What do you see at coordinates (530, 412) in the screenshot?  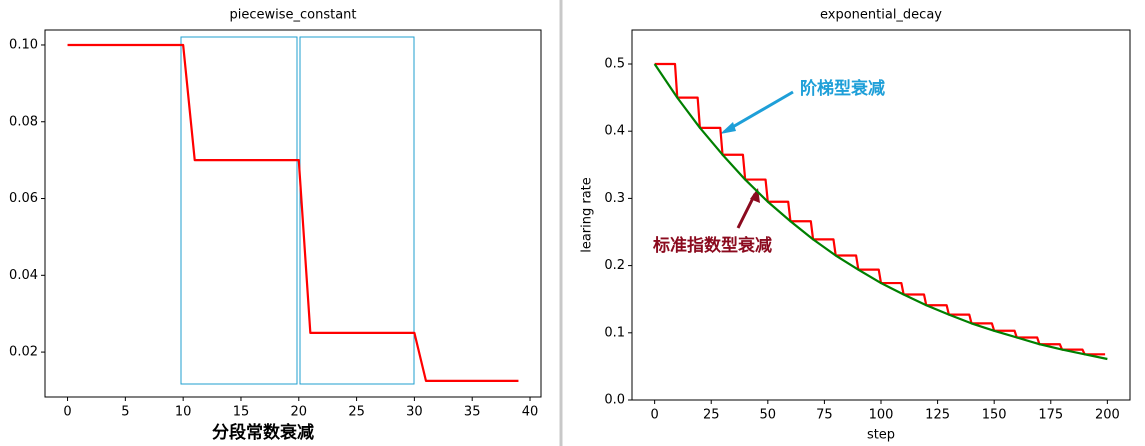 I see `x-tick-label: 40` at bounding box center [530, 412].